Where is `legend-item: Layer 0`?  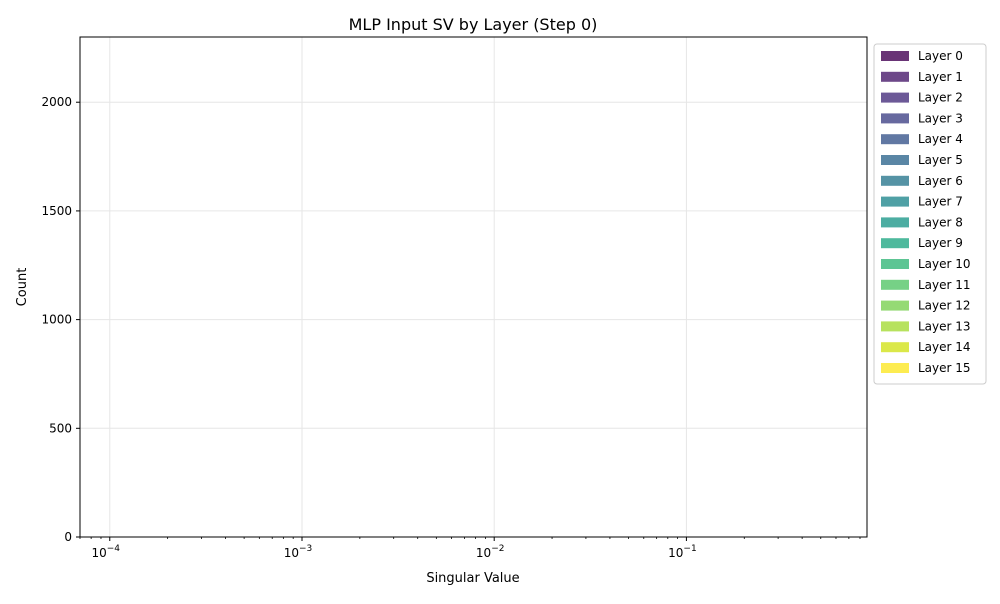
legend-item: Layer 0 is located at coordinates (922, 56).